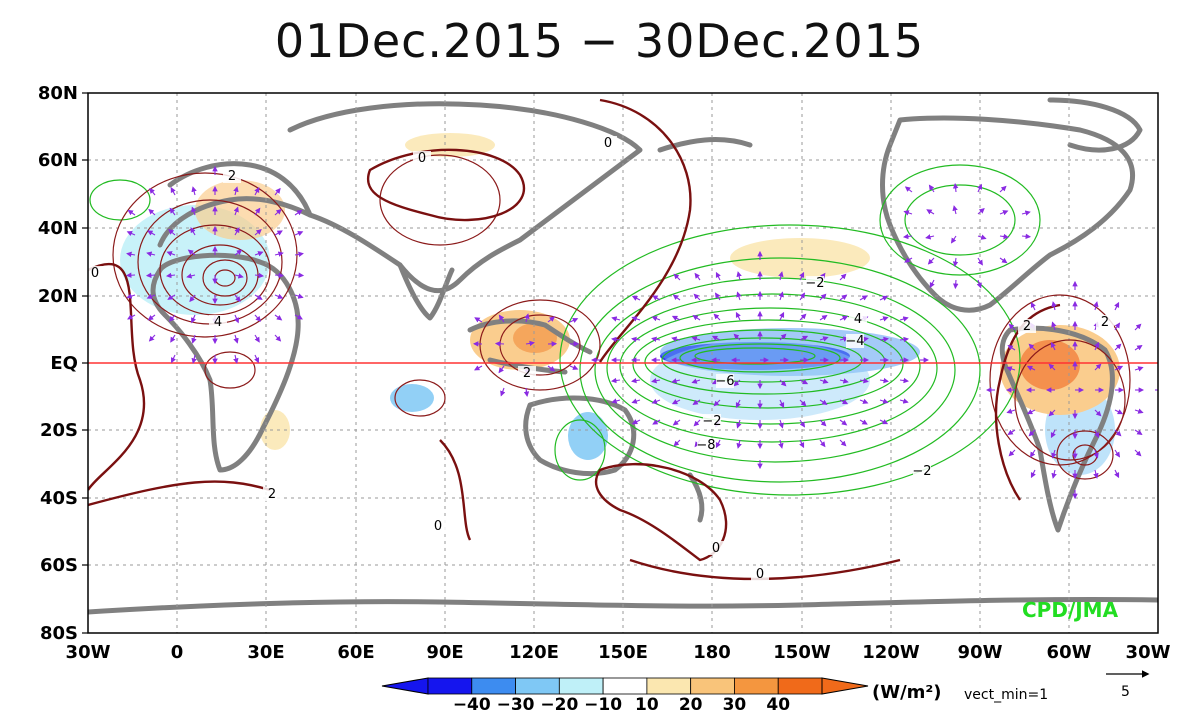  What do you see at coordinates (625, 696) in the screenshot?
I see `colorbar: −40 −30 −20 −10 10 20 30 40` at bounding box center [625, 696].